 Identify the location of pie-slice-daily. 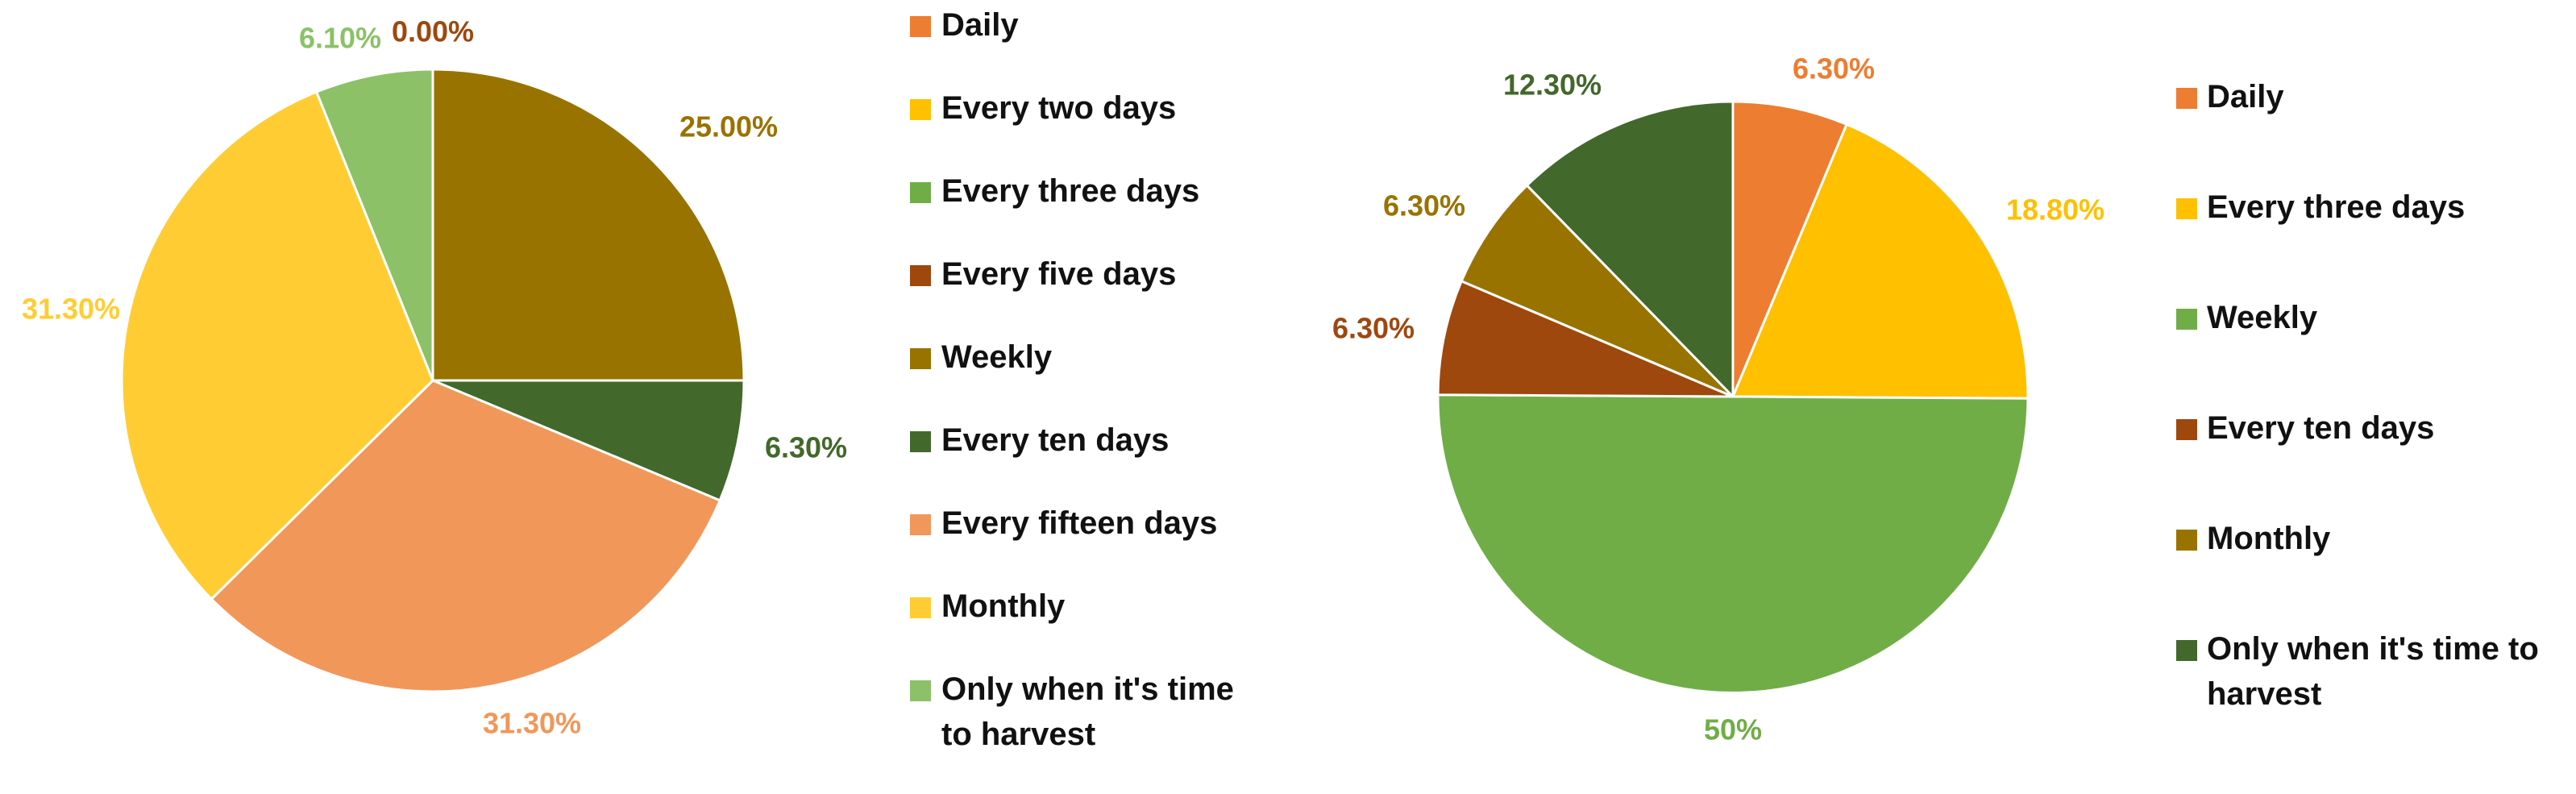
(1789, 249).